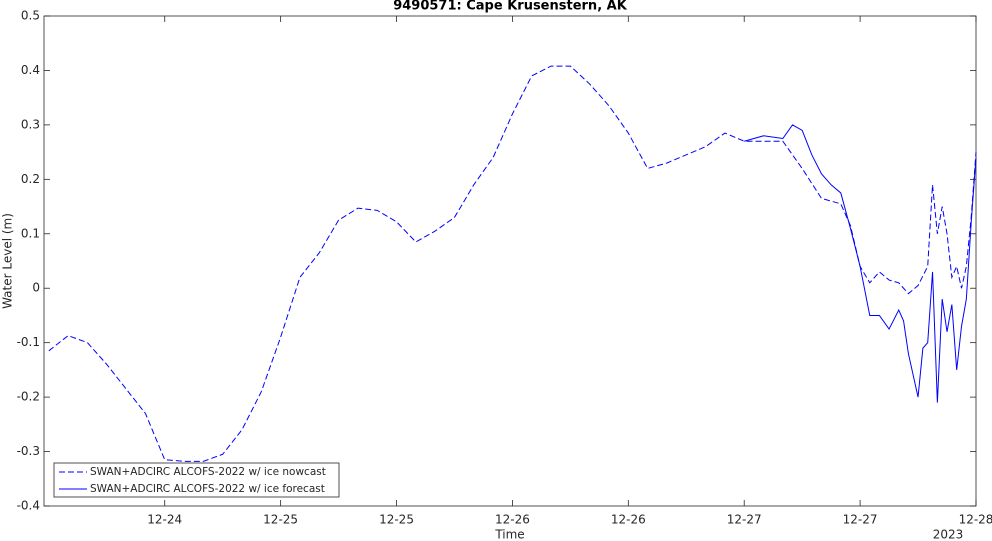  Describe the element at coordinates (975, 520) in the screenshot. I see `x-tick-label: 12-28` at that location.